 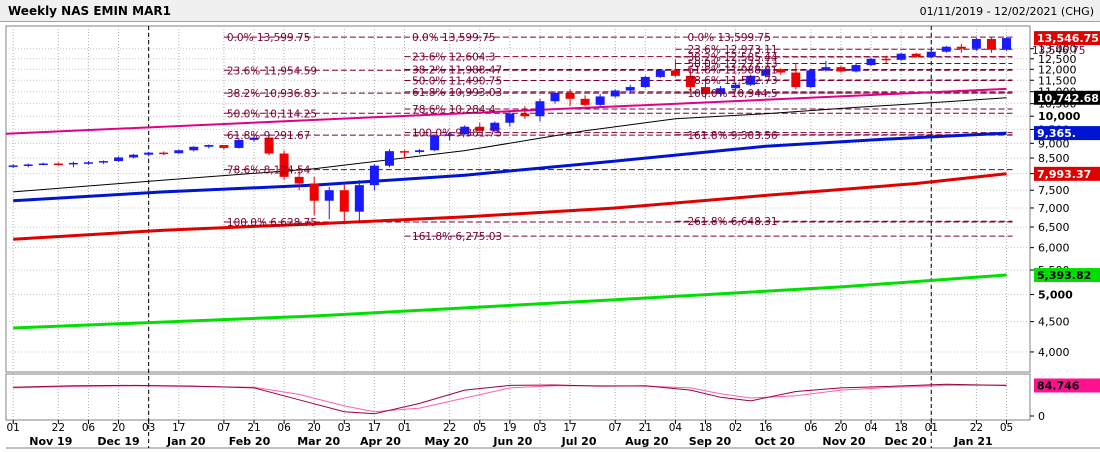 I want to click on x-tick-label: 02, so click(x=735, y=428).